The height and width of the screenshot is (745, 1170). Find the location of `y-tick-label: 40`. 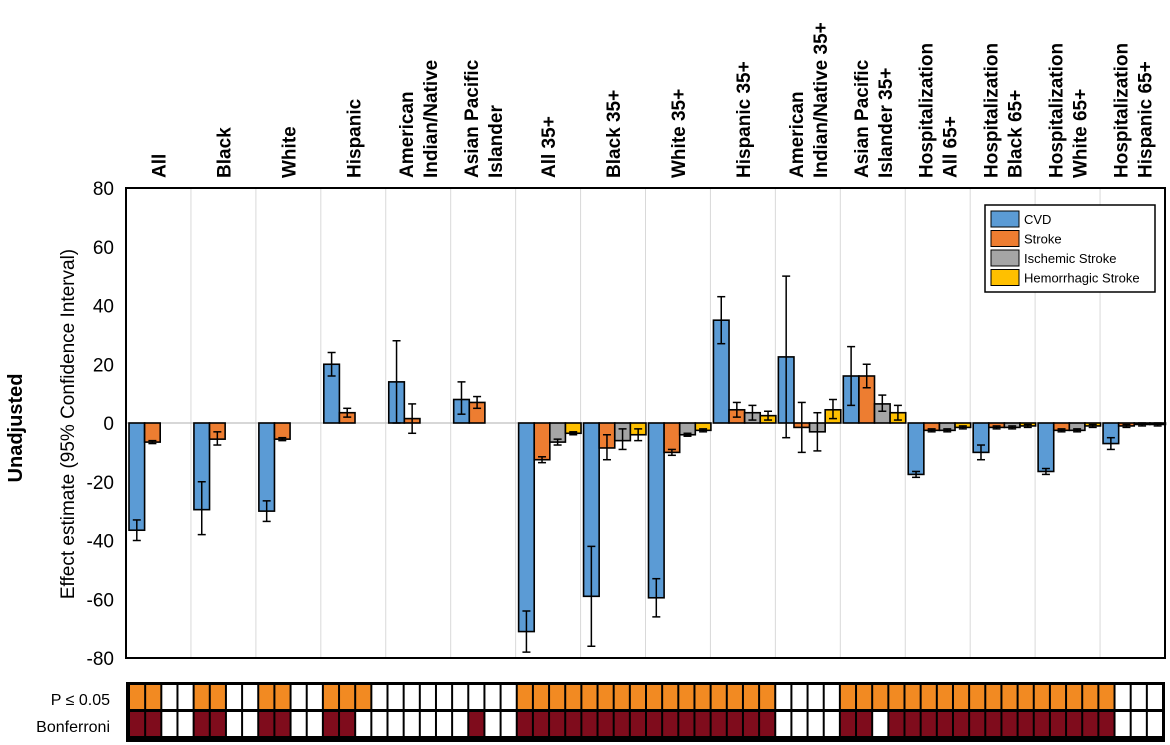

y-tick-label: 40 is located at coordinates (103, 307).